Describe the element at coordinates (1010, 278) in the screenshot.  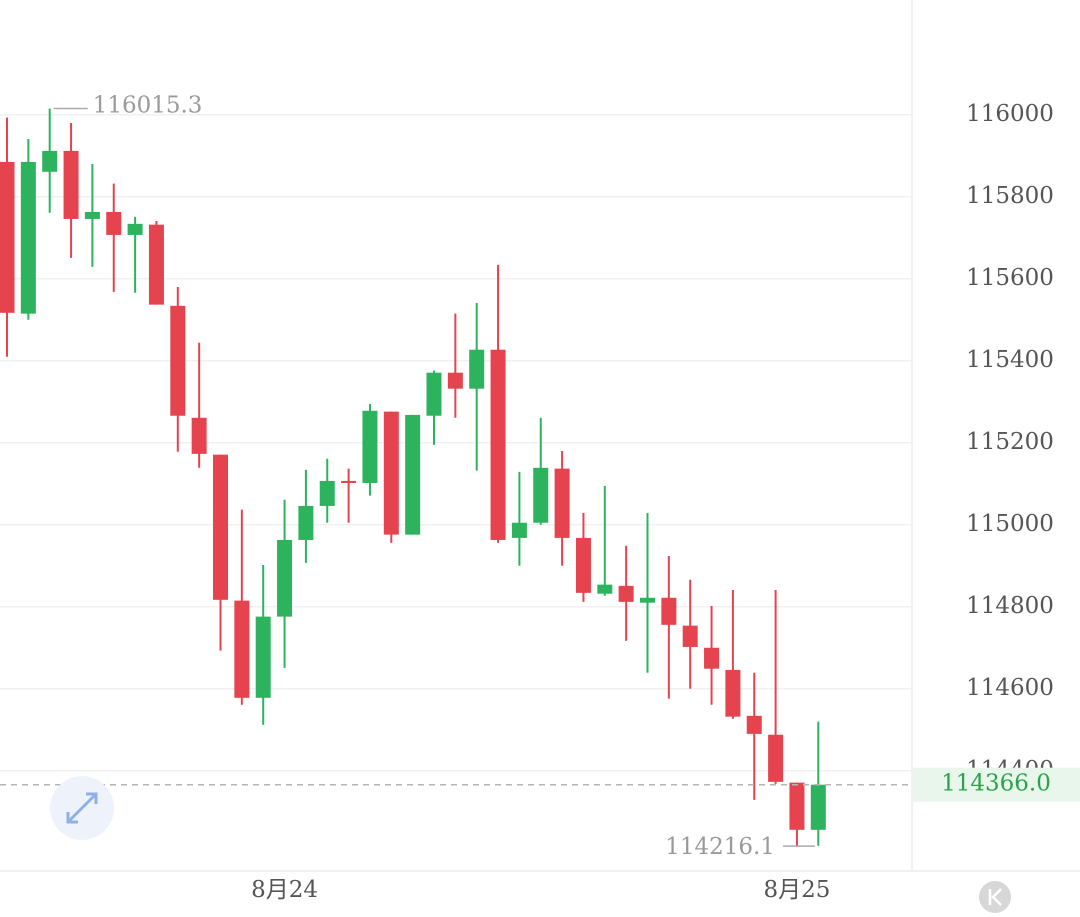
I see `y-tick-label: 115600` at that location.